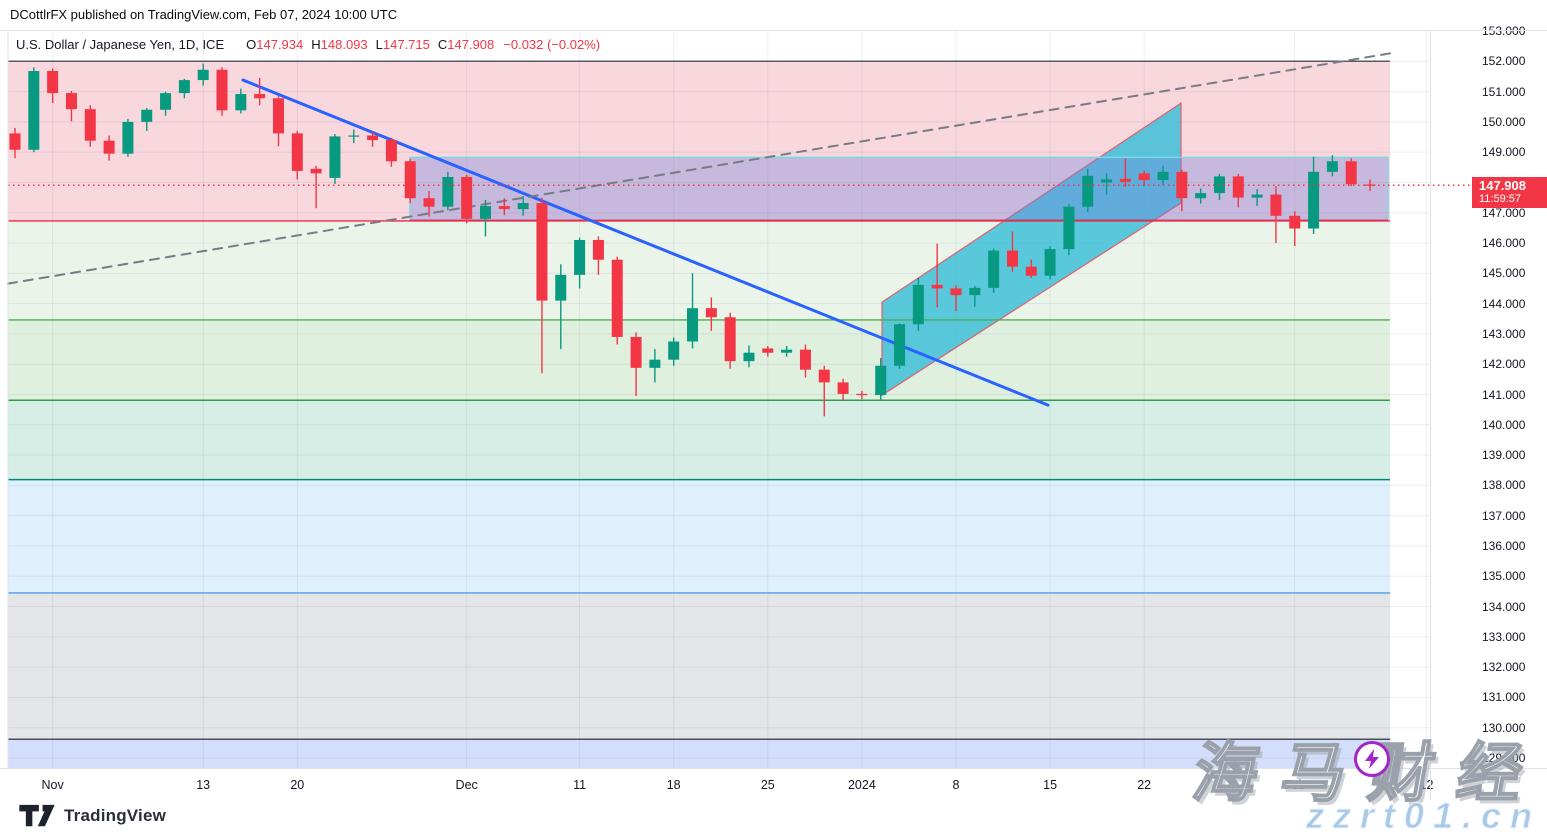  What do you see at coordinates (1426, 785) in the screenshot?
I see `time-tick-label: 12` at bounding box center [1426, 785].